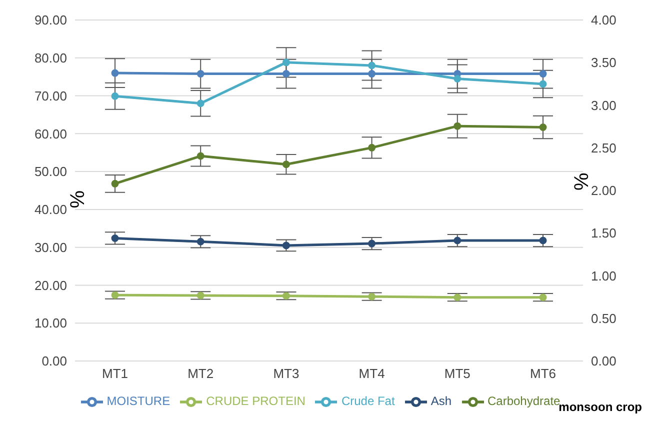 The width and height of the screenshot is (658, 431). What do you see at coordinates (603, 233) in the screenshot?
I see `y2-tick-label: 1.50` at bounding box center [603, 233].